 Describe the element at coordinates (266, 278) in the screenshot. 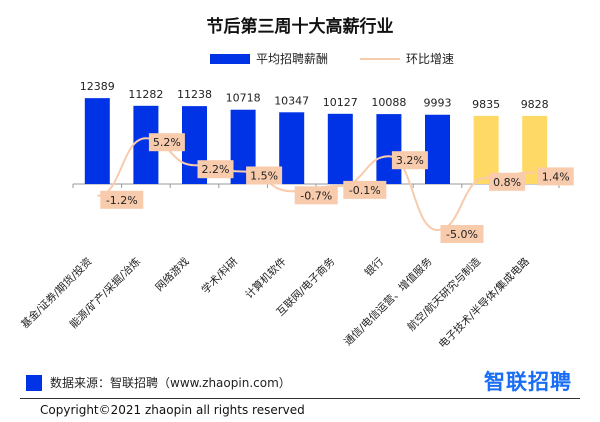

I see `category-label: 计算机软件` at that location.